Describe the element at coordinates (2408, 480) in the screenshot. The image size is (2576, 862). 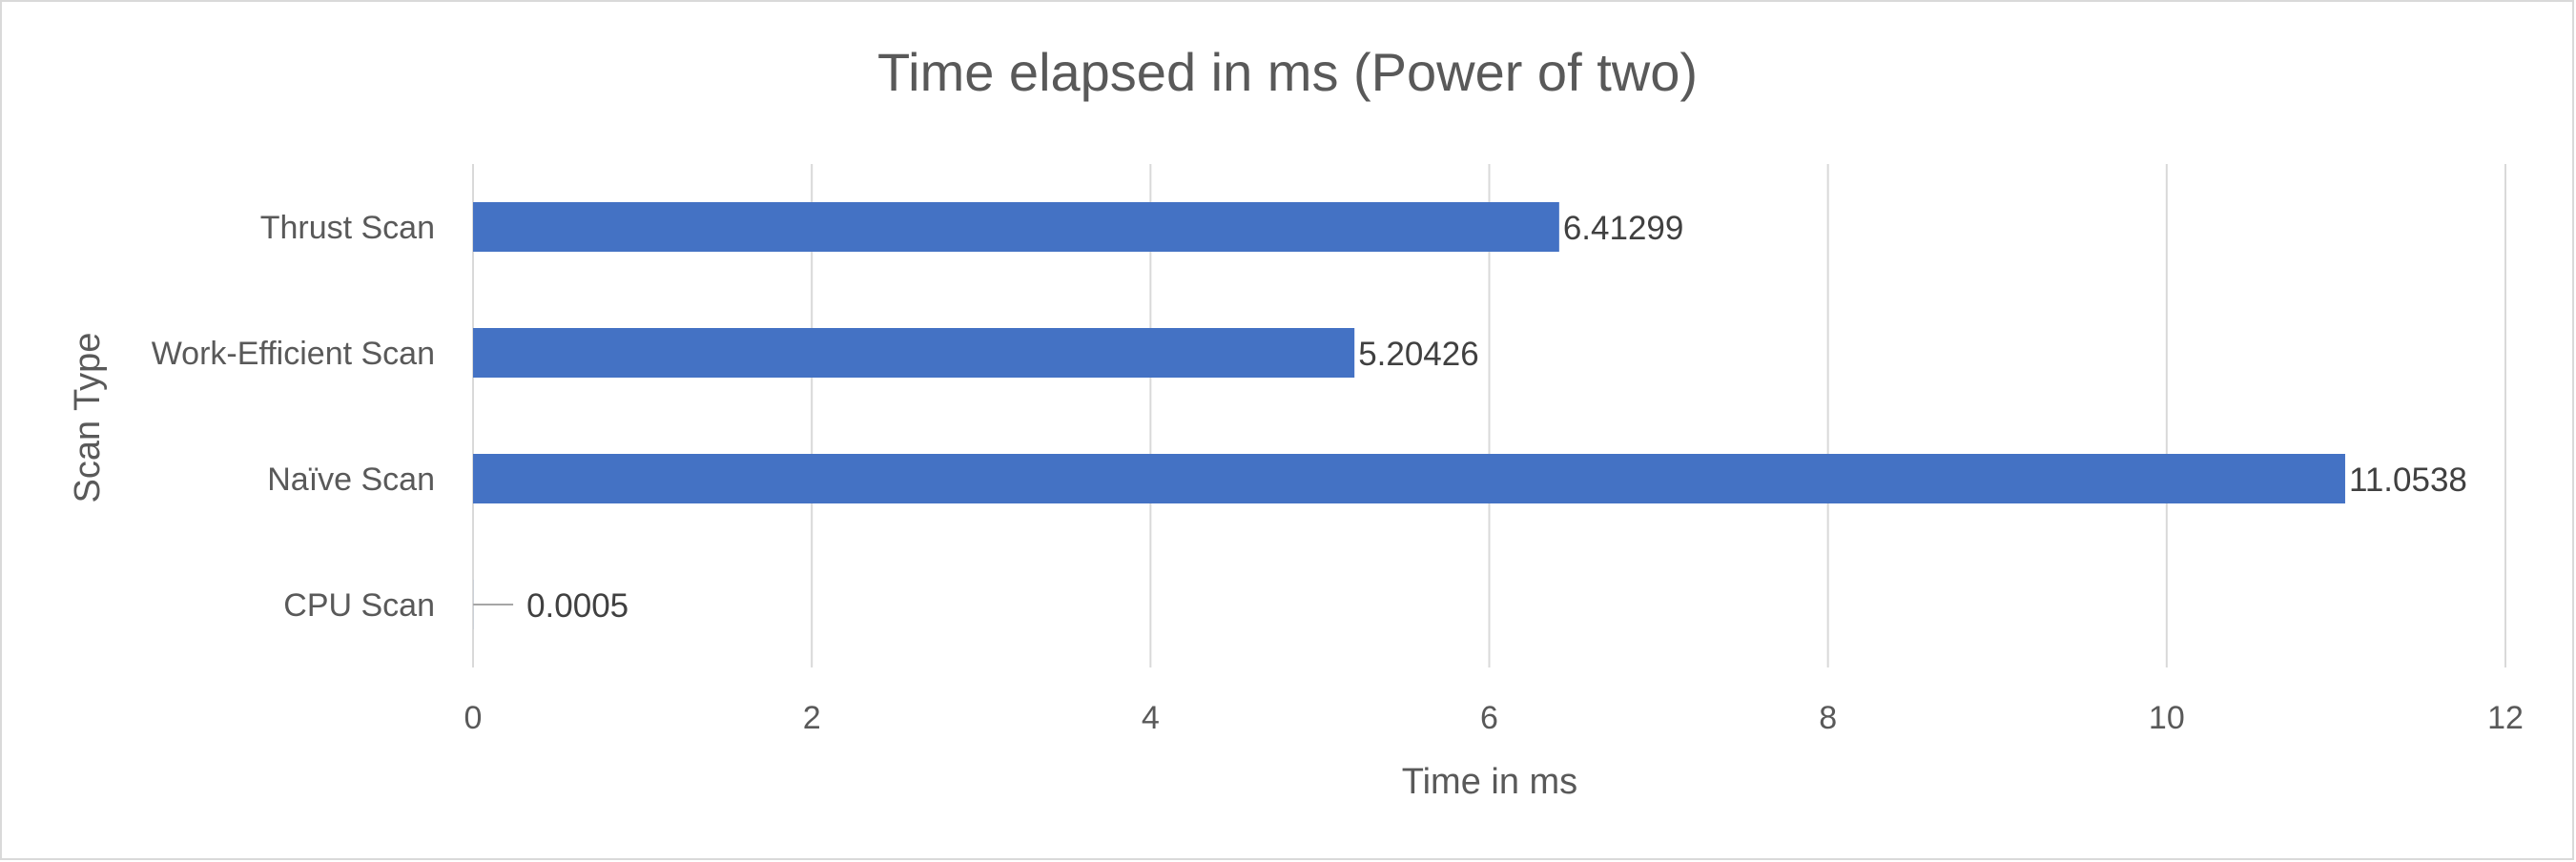
I see `data-label-2: 11.0538` at that location.